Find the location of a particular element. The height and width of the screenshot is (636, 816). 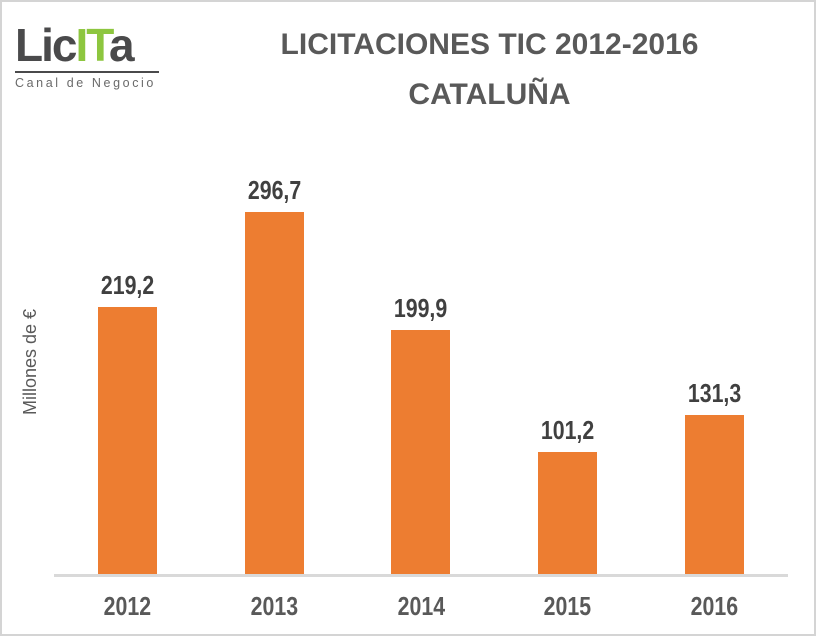

x-tick-label: 2012 is located at coordinates (127, 606).